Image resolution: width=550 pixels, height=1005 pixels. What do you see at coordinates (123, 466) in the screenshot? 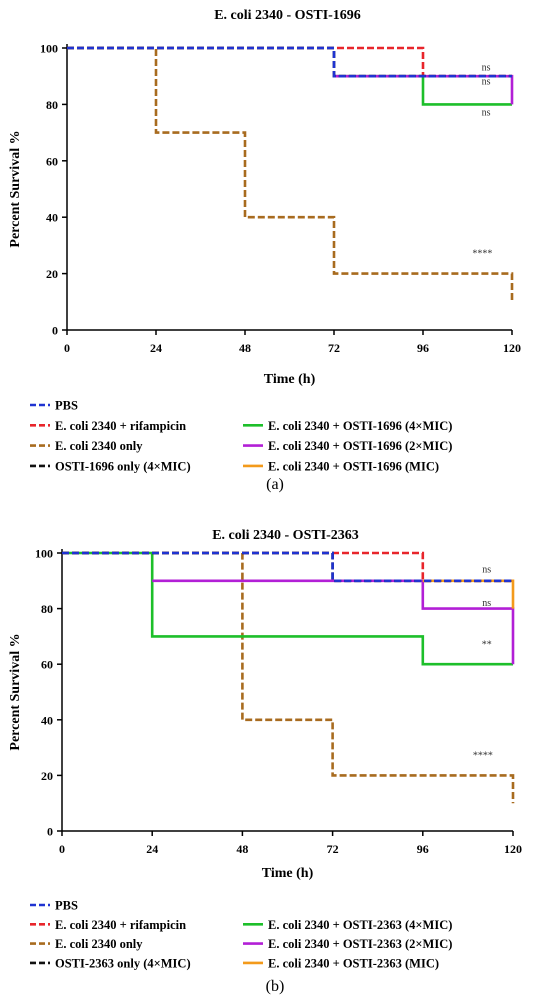
I see `legend-label: OSTI-1696 only (4×MIC)` at bounding box center [123, 466].